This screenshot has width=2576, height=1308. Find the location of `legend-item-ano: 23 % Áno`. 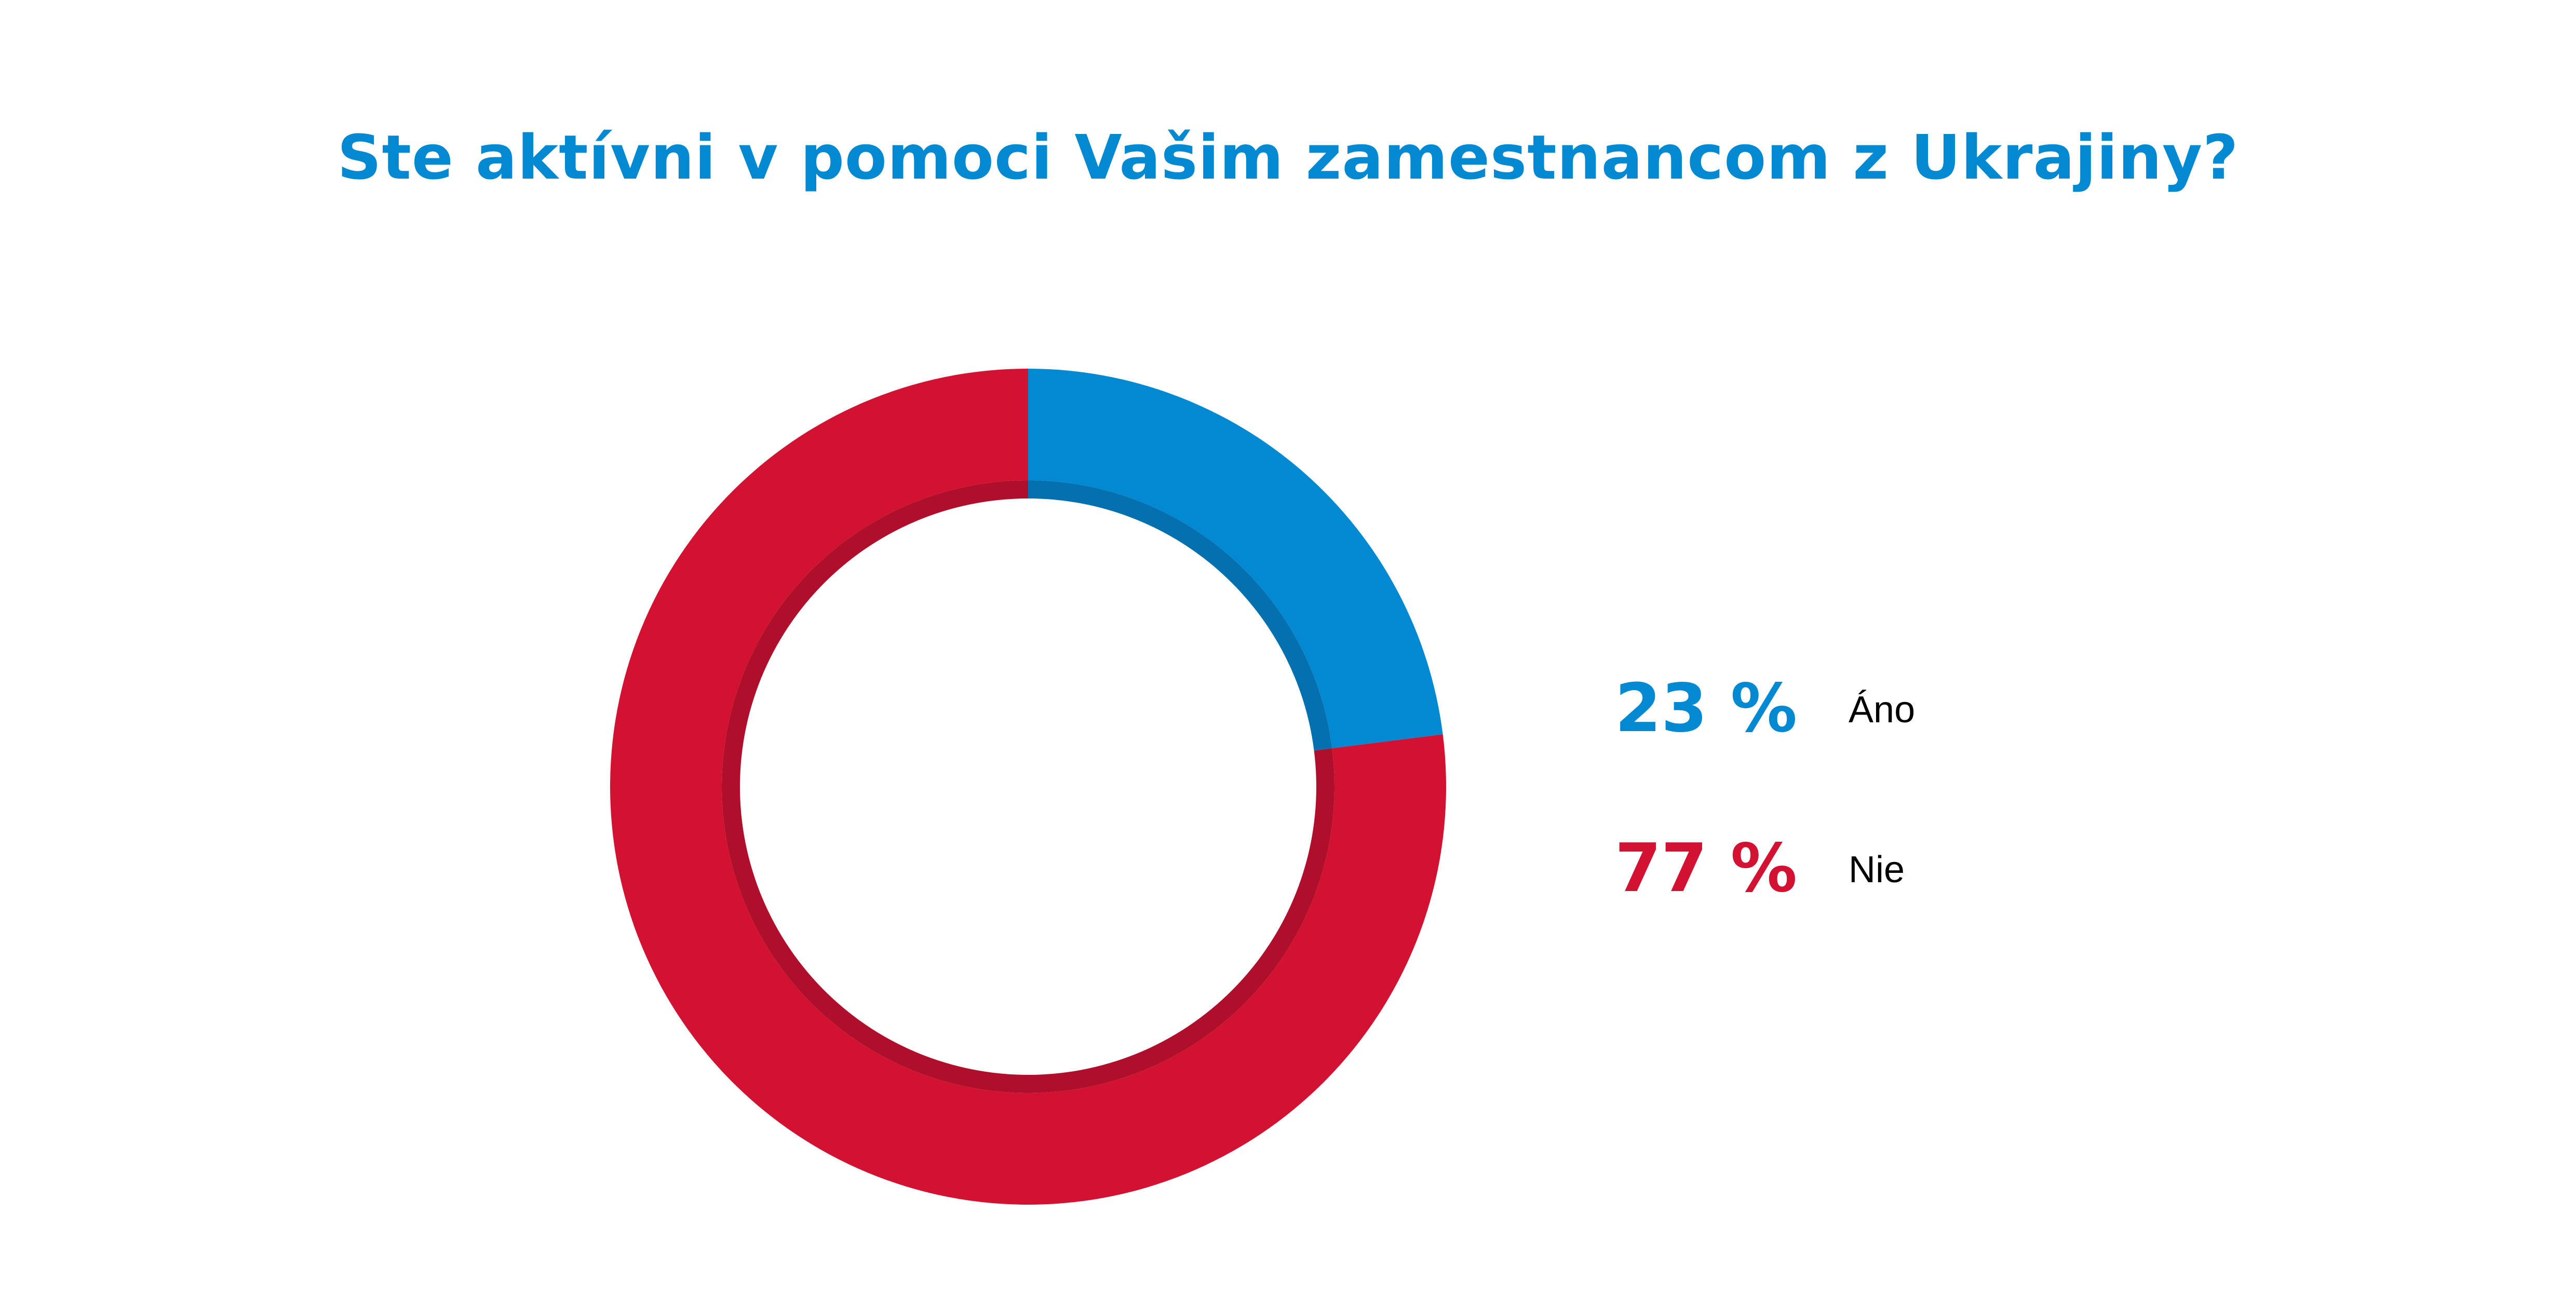

legend-item-ano: 23 % Áno is located at coordinates (1288, 709).